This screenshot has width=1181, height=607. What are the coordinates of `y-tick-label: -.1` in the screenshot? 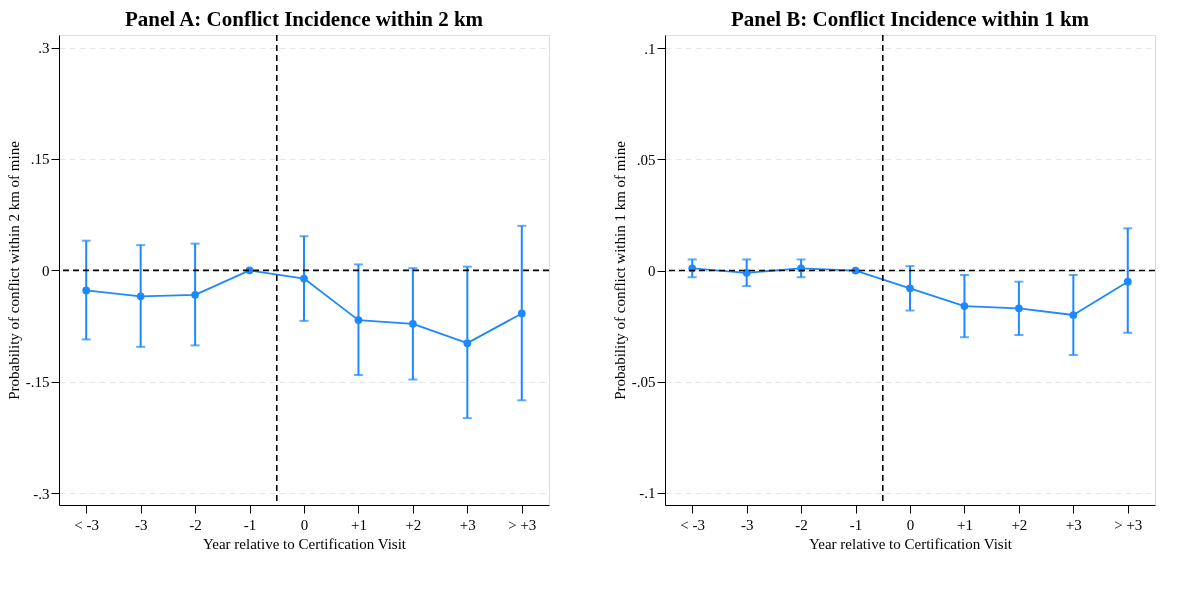 It's located at (647, 493).